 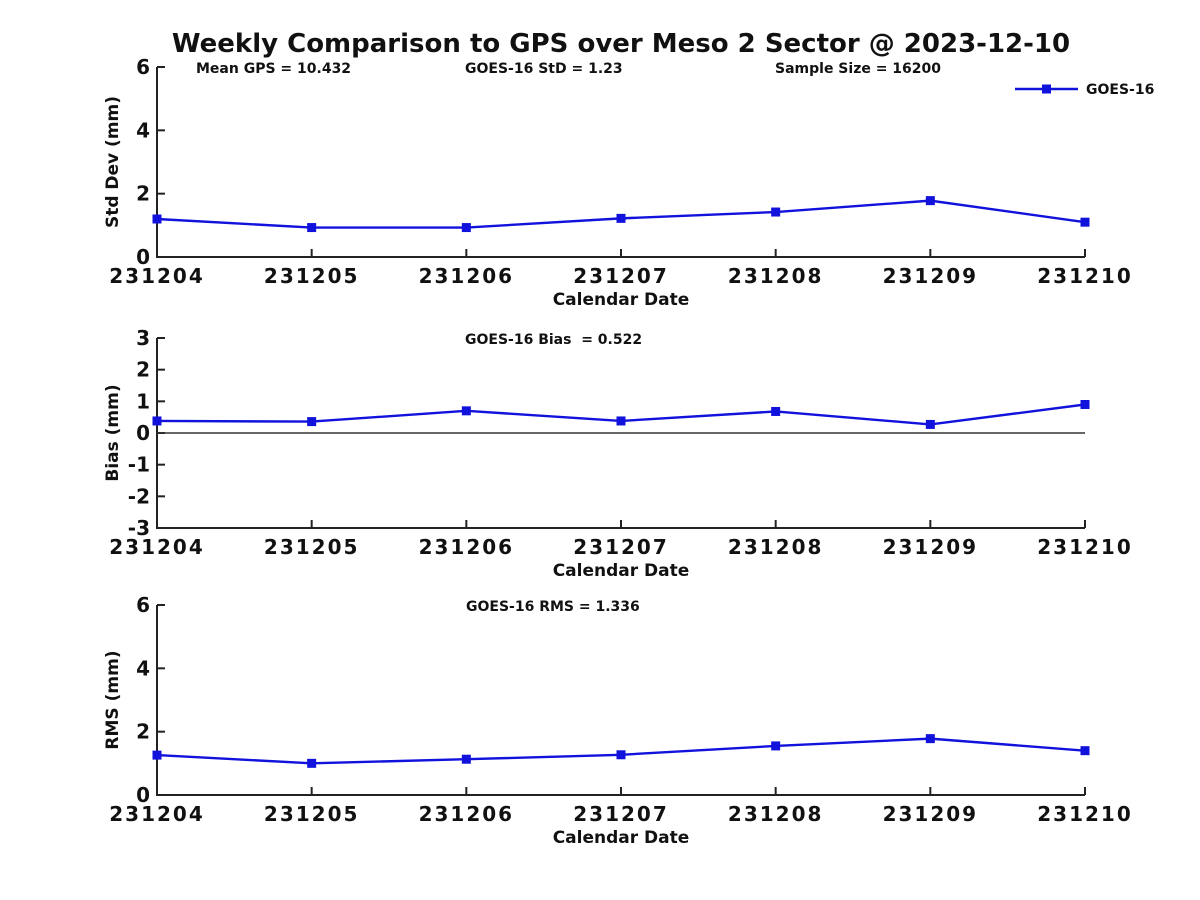 What do you see at coordinates (1084, 90) in the screenshot?
I see `legend: GOES-16` at bounding box center [1084, 90].